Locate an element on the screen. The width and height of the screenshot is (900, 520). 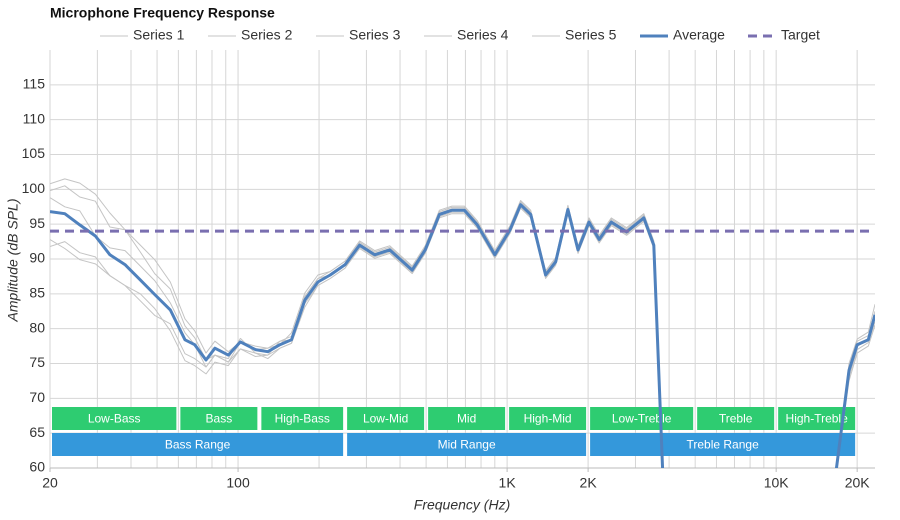
x-tick-label: 20 is located at coordinates (50, 483).